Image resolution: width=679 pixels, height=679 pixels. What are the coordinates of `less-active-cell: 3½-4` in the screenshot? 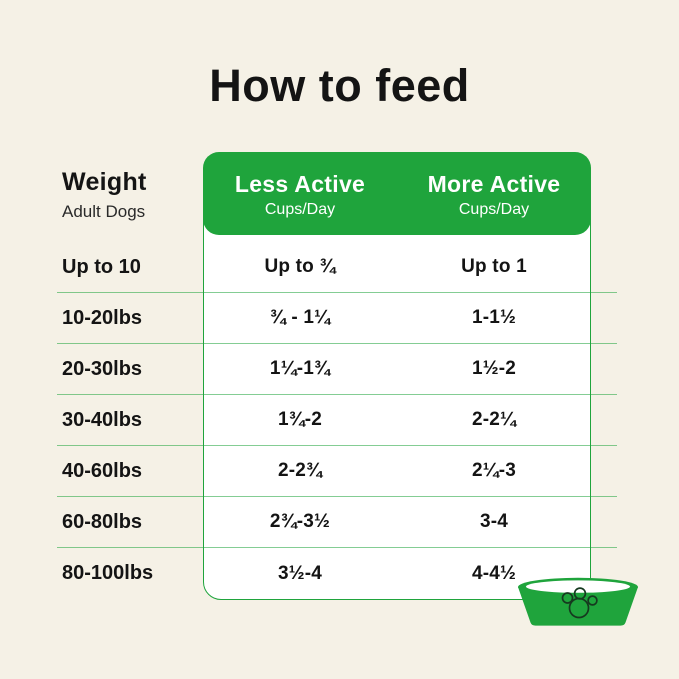 It's located at (300, 573).